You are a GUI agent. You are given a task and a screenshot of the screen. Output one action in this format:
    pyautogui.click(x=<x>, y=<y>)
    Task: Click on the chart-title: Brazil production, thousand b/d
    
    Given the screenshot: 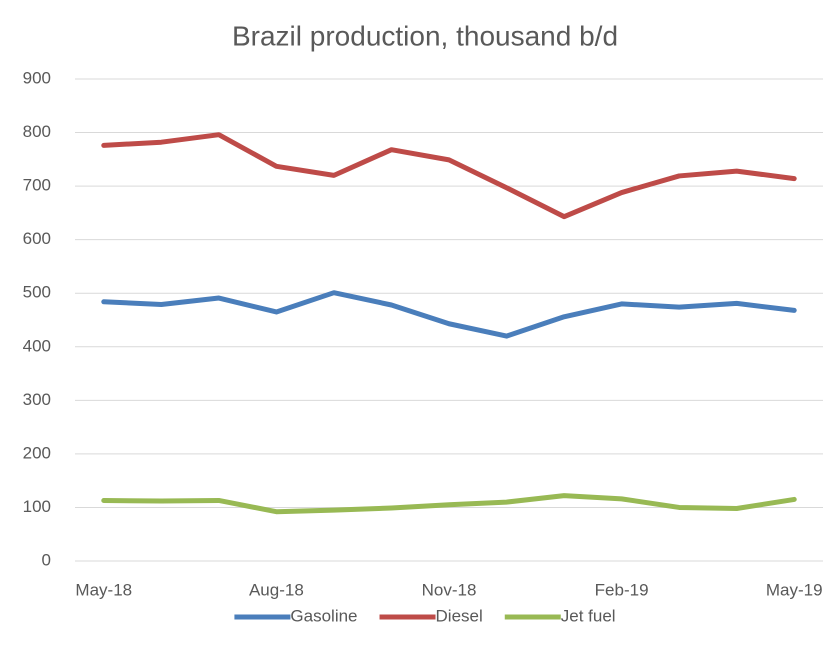 What is the action you would take?
    pyautogui.click(x=425, y=35)
    